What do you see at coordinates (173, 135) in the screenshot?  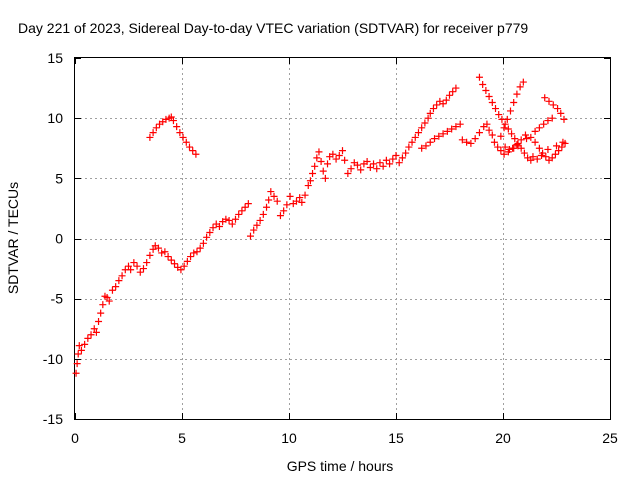 I see `series-segment-4h` at bounding box center [173, 135].